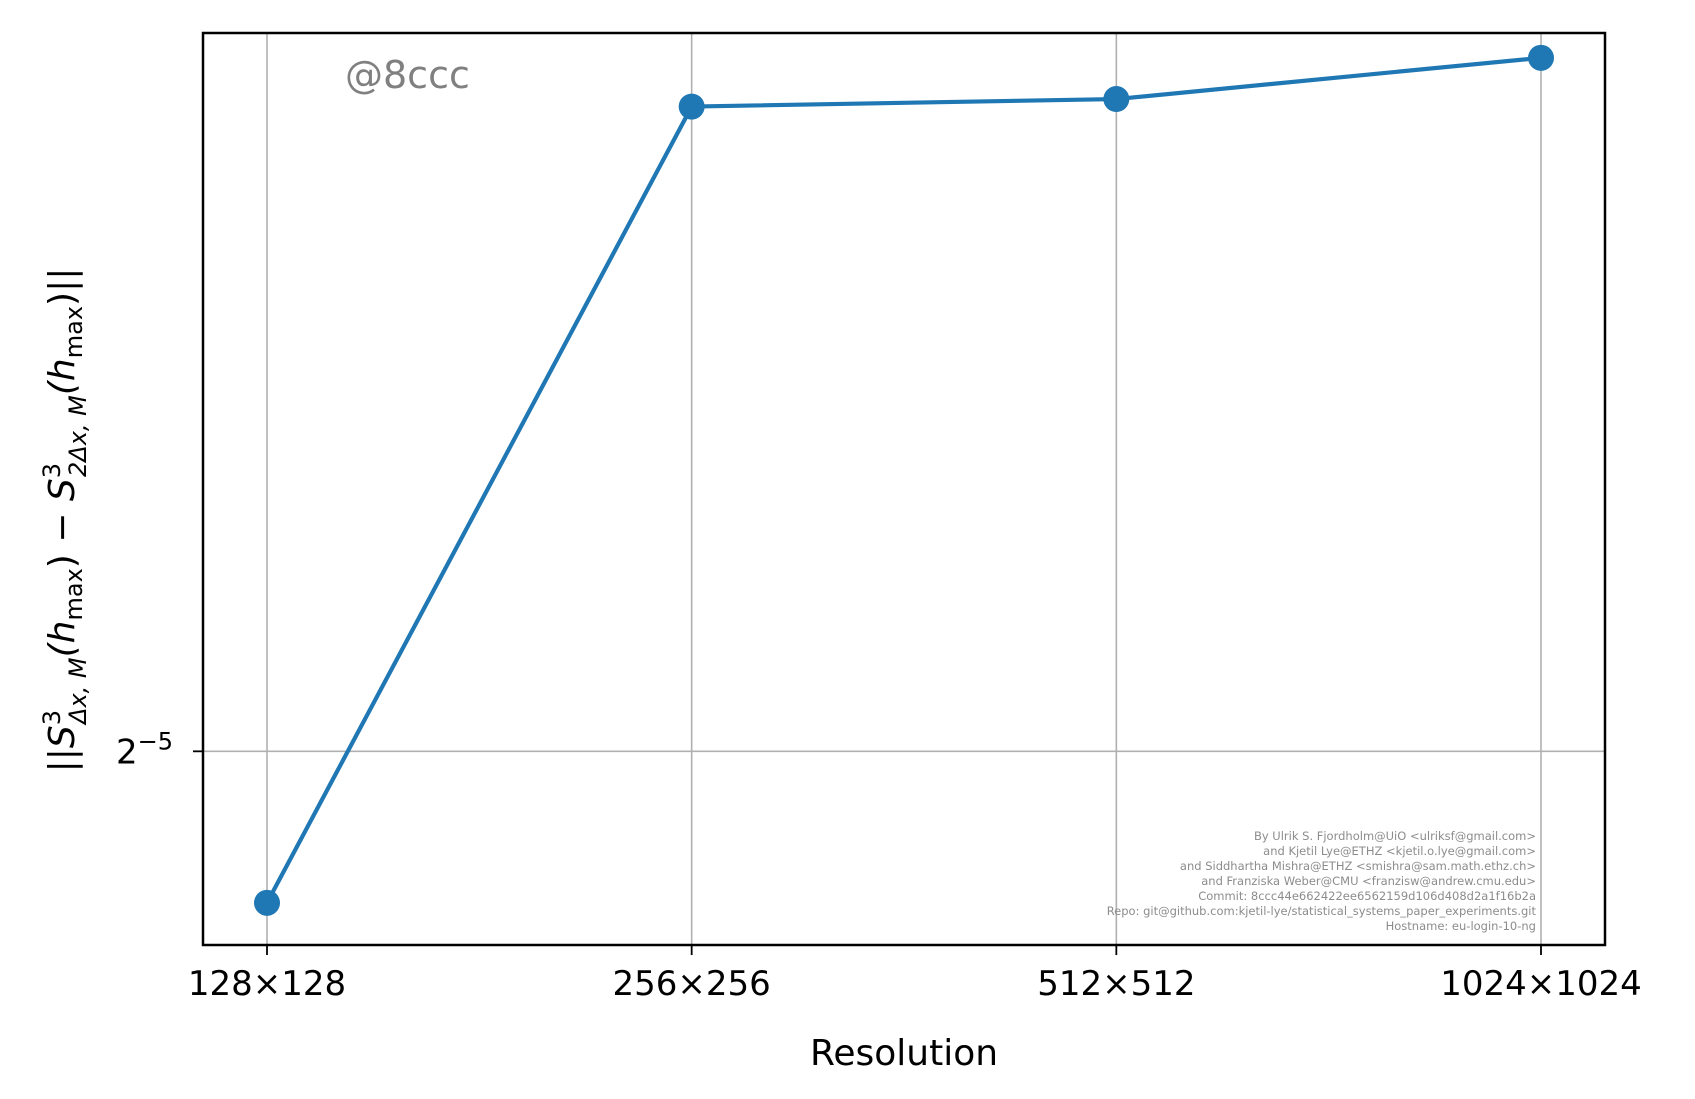  Describe the element at coordinates (62, 376) in the screenshot. I see `ylabel-arg2: (h` at that location.